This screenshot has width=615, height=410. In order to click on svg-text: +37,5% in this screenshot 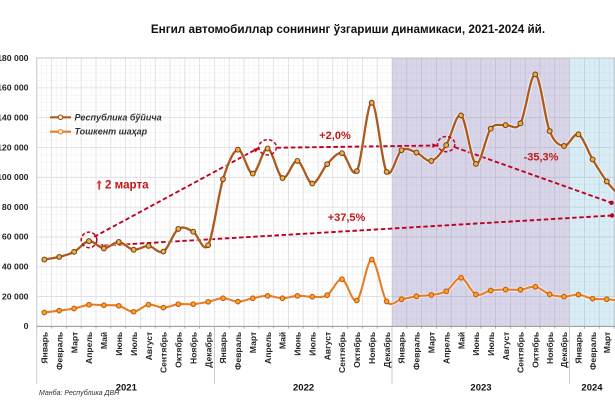, I will do `click(347, 218)`.